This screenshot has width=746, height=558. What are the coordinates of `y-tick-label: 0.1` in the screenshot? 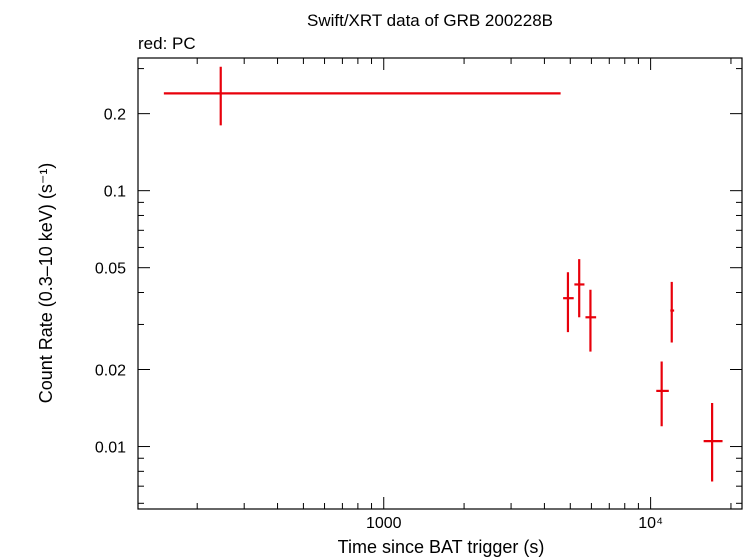 It's located at (115, 192).